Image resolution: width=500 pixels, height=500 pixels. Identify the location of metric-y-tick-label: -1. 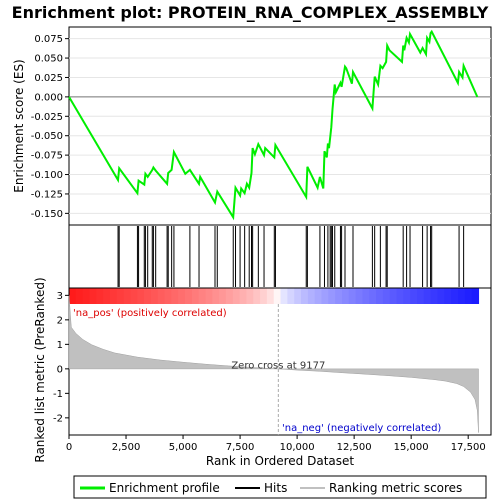
(58, 394).